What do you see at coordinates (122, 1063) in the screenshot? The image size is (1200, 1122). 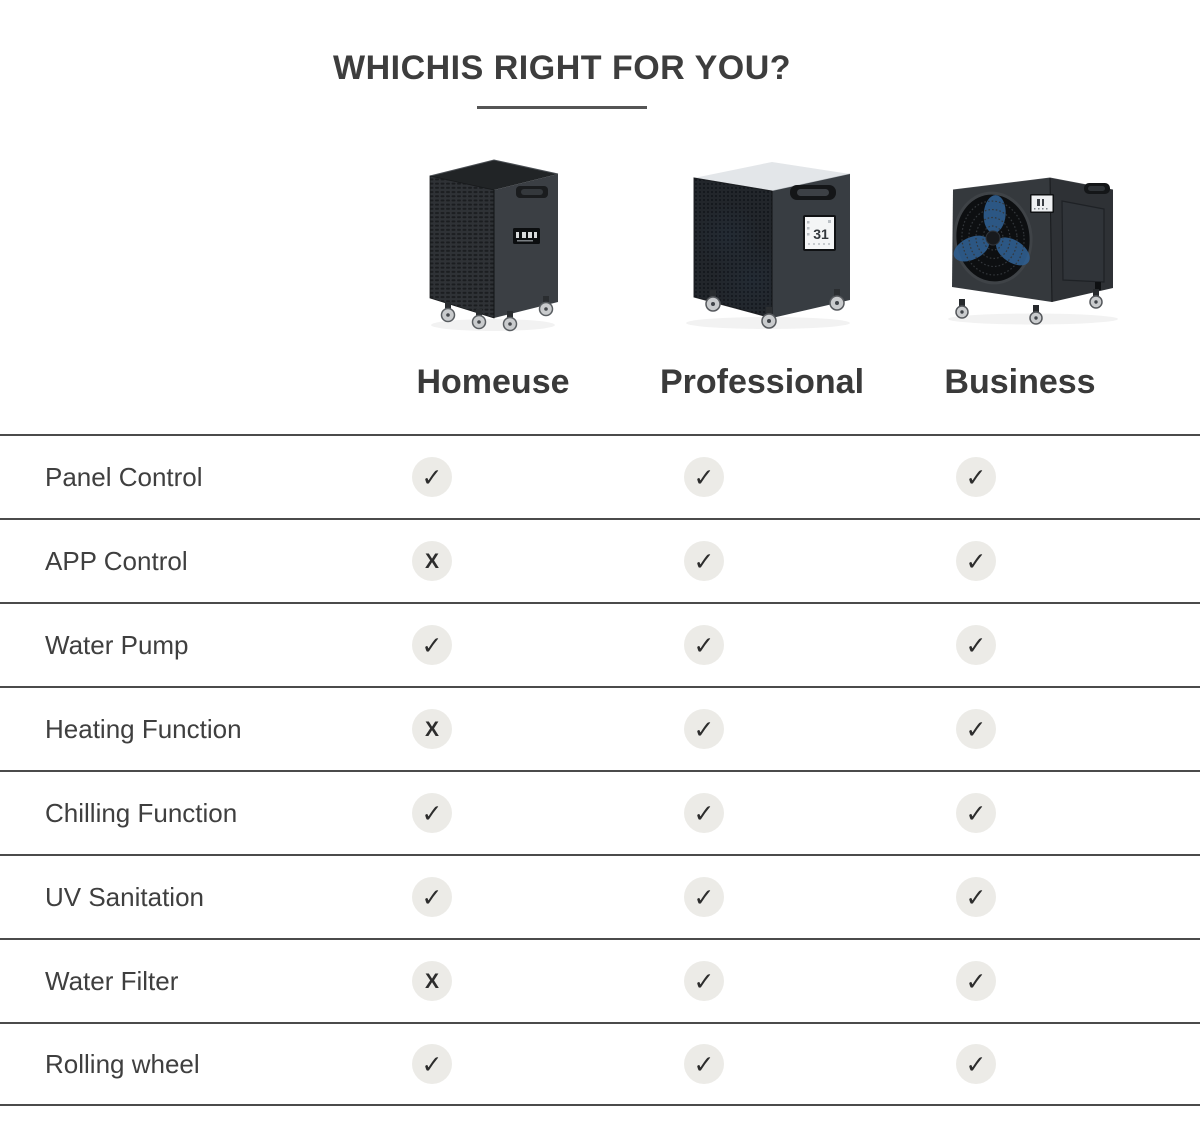 I see `feature-label: Rolling wheel` at bounding box center [122, 1063].